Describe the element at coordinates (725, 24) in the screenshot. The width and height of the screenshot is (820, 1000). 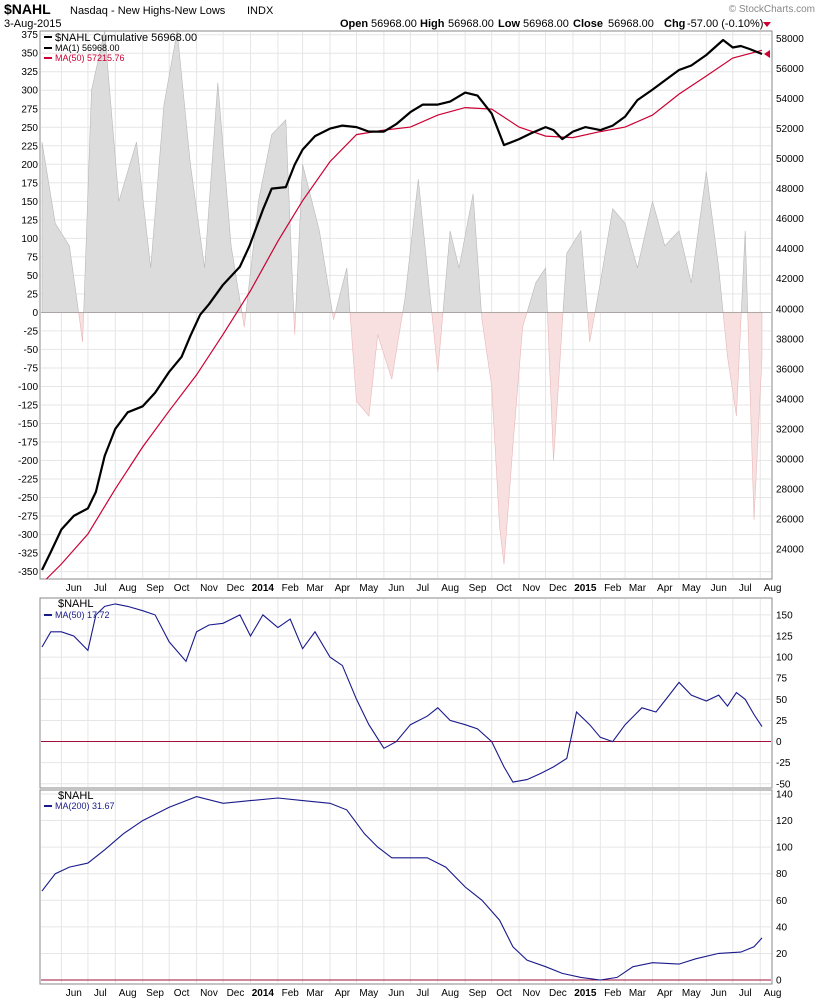
I see `chg-value: -57.00 (-0.10%)` at that location.